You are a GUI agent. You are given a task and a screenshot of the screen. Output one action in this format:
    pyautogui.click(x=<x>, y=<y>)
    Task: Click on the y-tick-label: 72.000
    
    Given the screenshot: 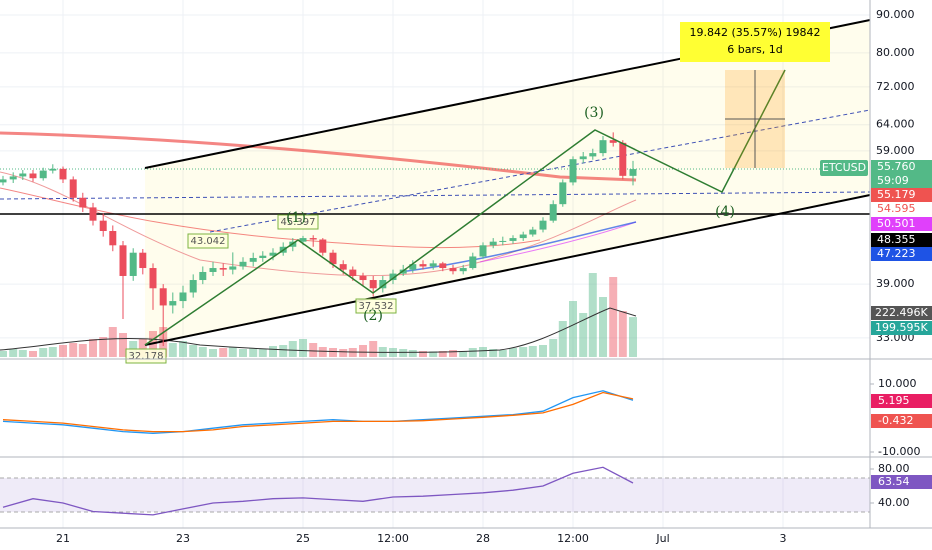 What is the action you would take?
    pyautogui.click(x=895, y=86)
    